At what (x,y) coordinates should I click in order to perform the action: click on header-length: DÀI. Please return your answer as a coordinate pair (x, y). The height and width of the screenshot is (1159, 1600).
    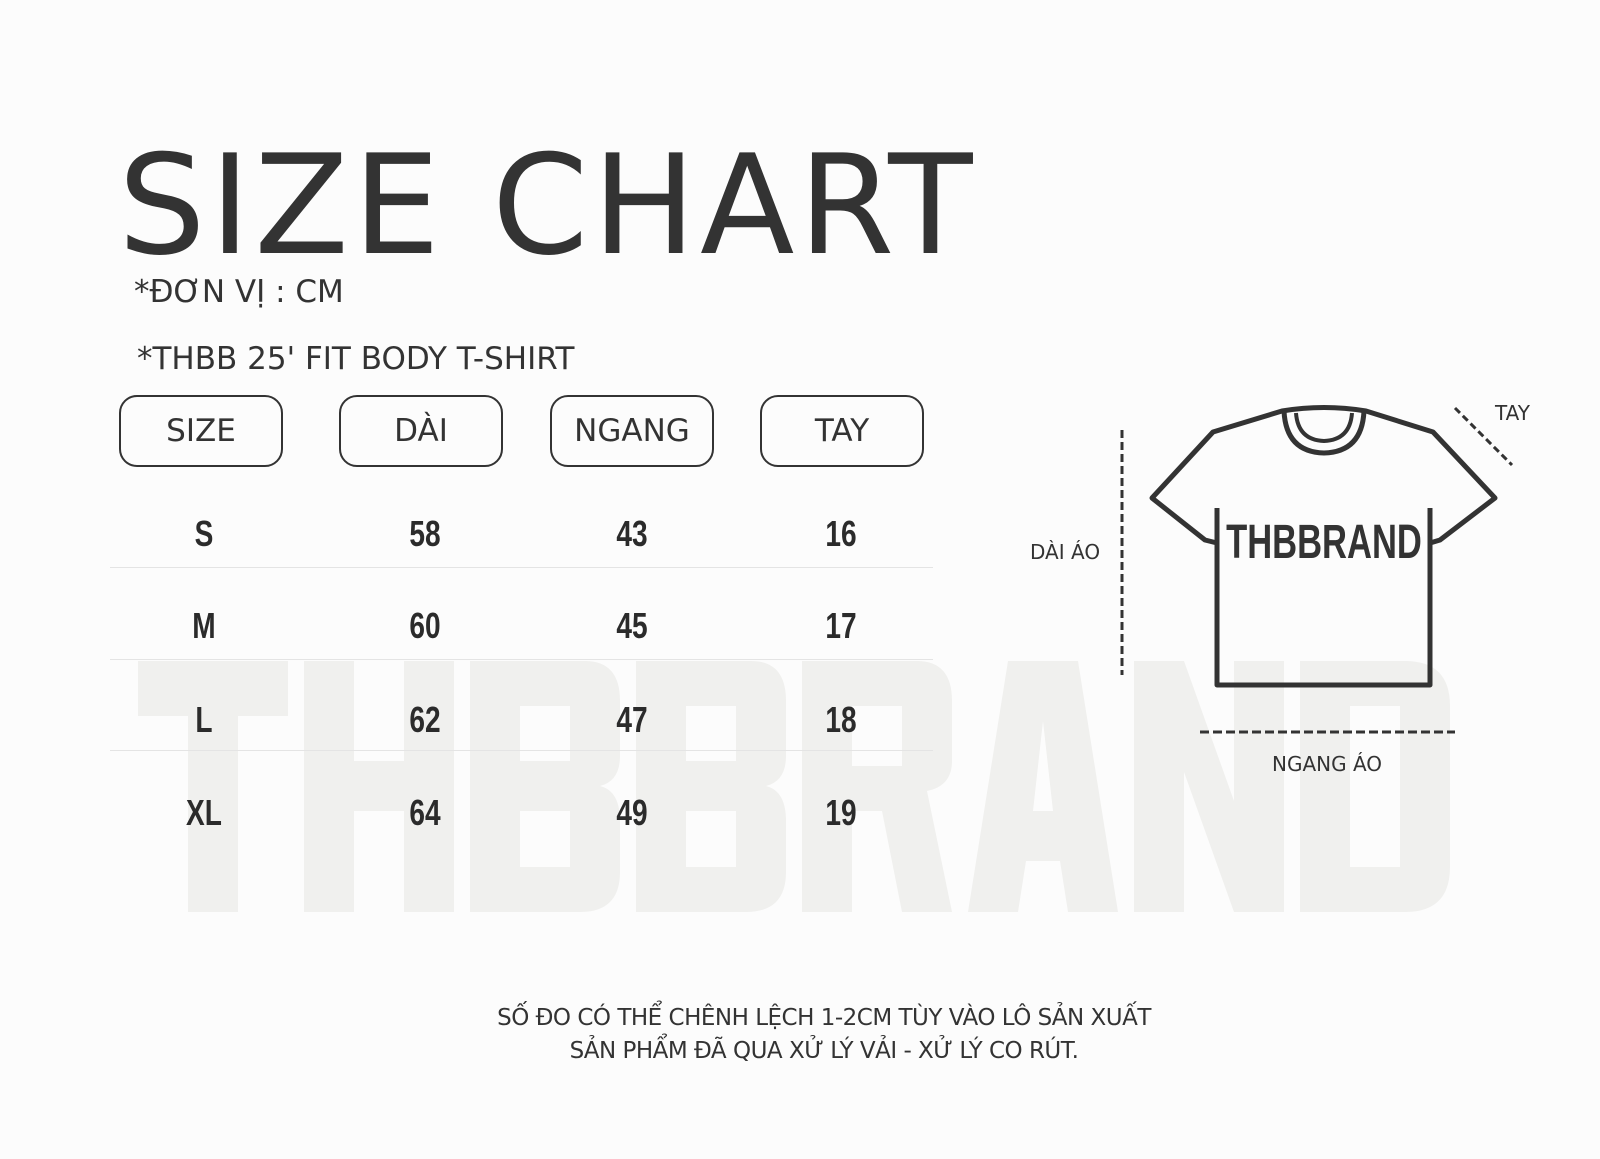
    Looking at the image, I should click on (421, 431).